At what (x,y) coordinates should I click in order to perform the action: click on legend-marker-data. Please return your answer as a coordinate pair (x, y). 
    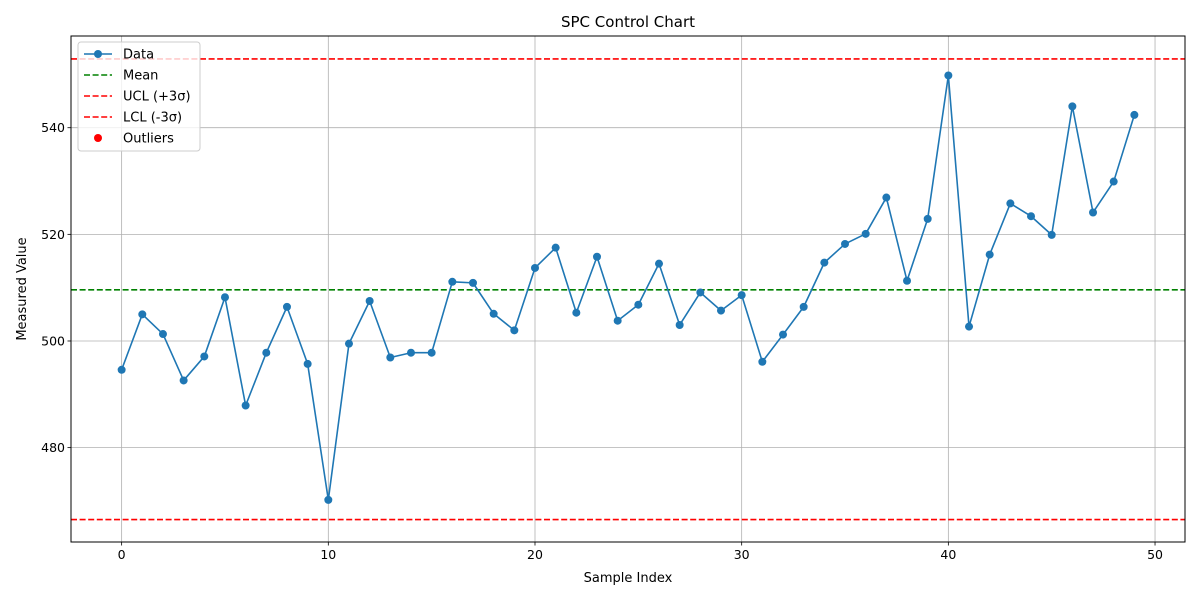
    Looking at the image, I should click on (98, 54).